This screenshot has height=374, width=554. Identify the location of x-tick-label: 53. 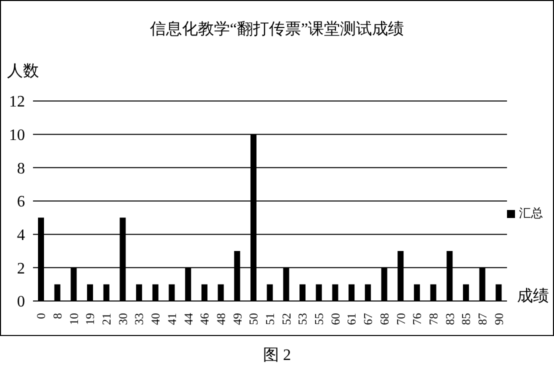
(303, 319).